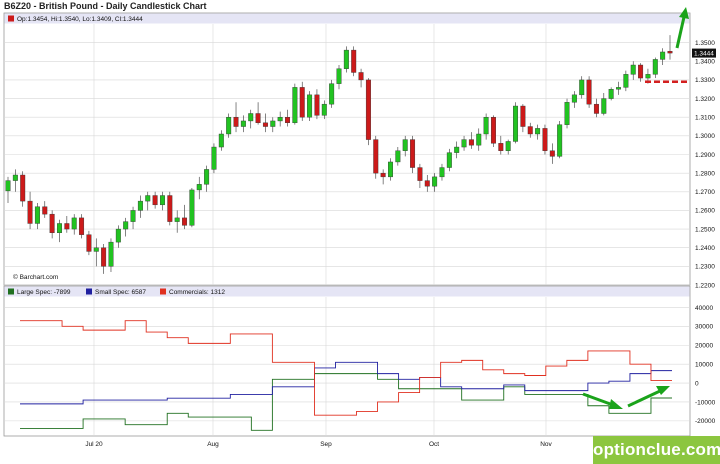 The height and width of the screenshot is (464, 720). Describe the element at coordinates (705, 136) in the screenshot. I see `price-tick-label: 1.3000` at that location.